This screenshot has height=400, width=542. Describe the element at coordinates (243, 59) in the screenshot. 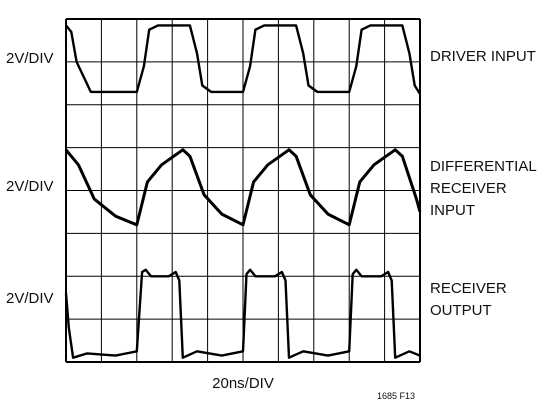

I see `trace-driver-input` at that location.